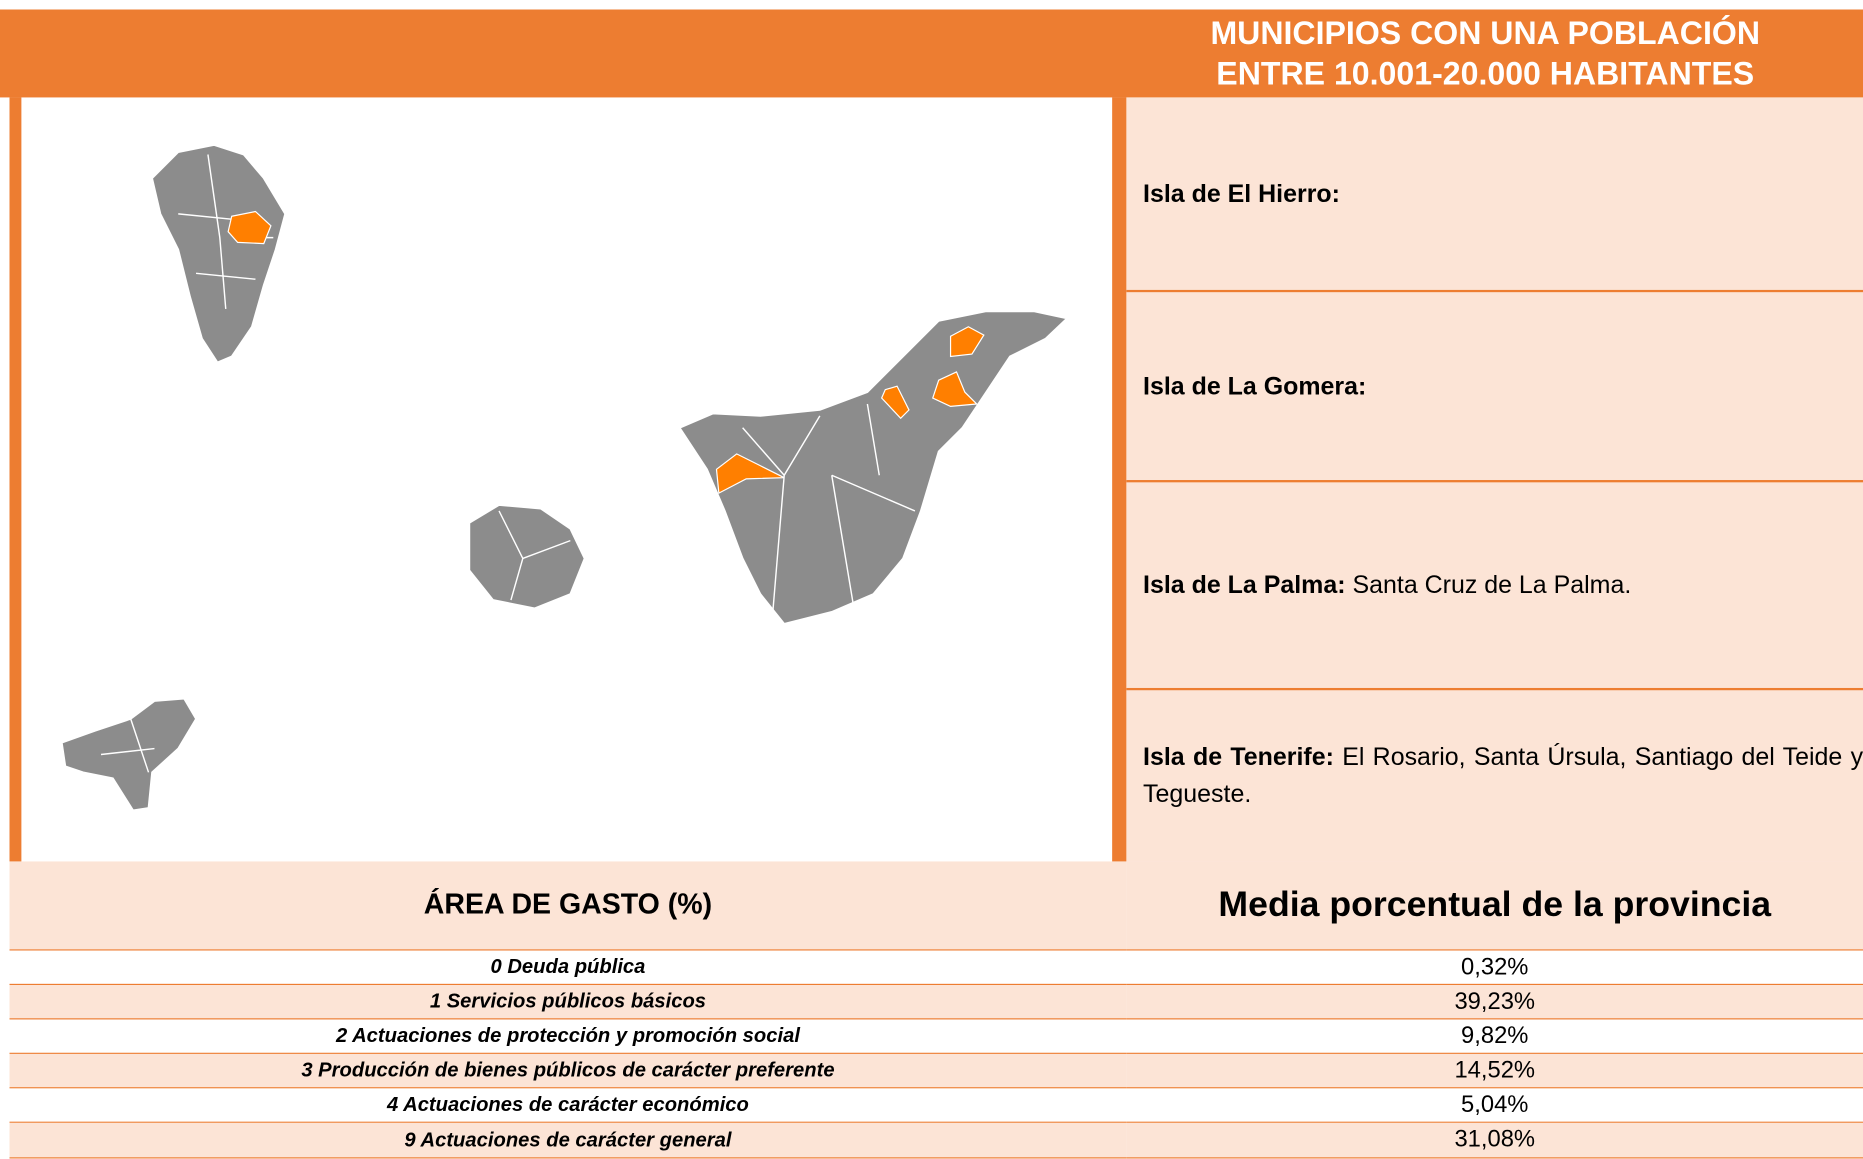 Image resolution: width=1863 pixels, height=1159 pixels. I want to click on area-cell: 4 Actuaciones de carácter económico, so click(568, 1105).